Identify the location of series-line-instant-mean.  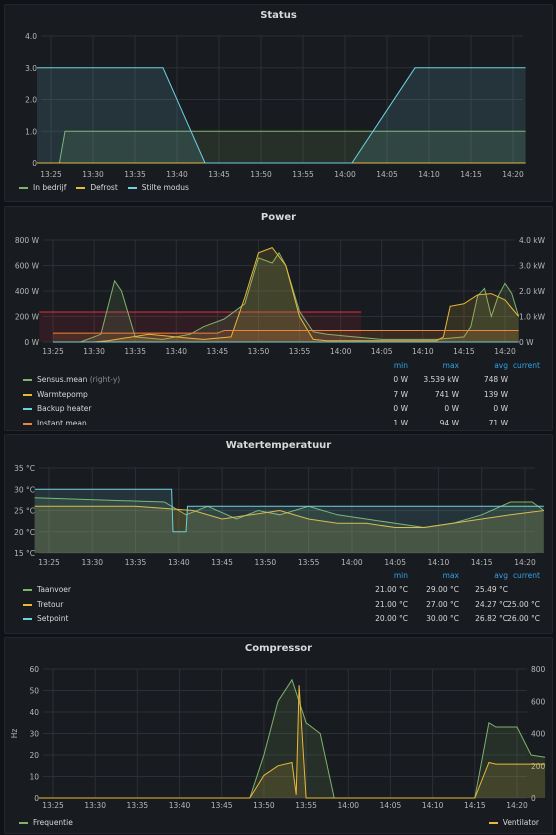
(286, 332).